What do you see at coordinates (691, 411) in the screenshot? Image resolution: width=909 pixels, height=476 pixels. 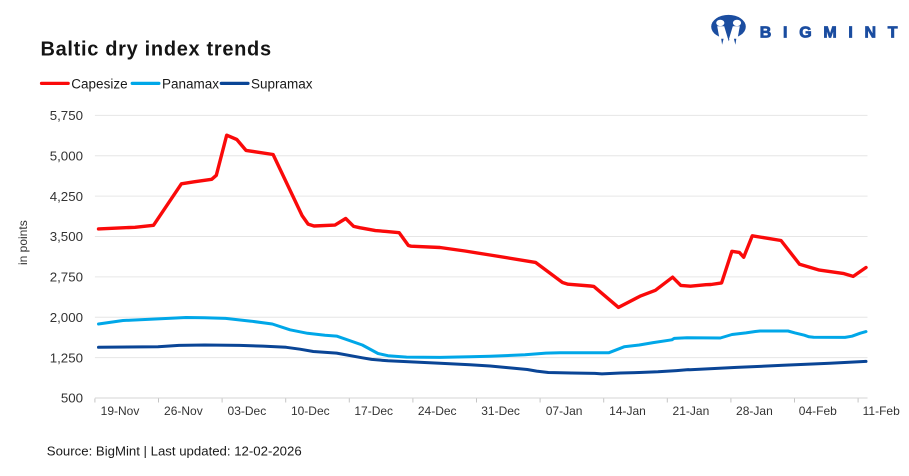 I see `svg-text: 21-Jan` at bounding box center [691, 411].